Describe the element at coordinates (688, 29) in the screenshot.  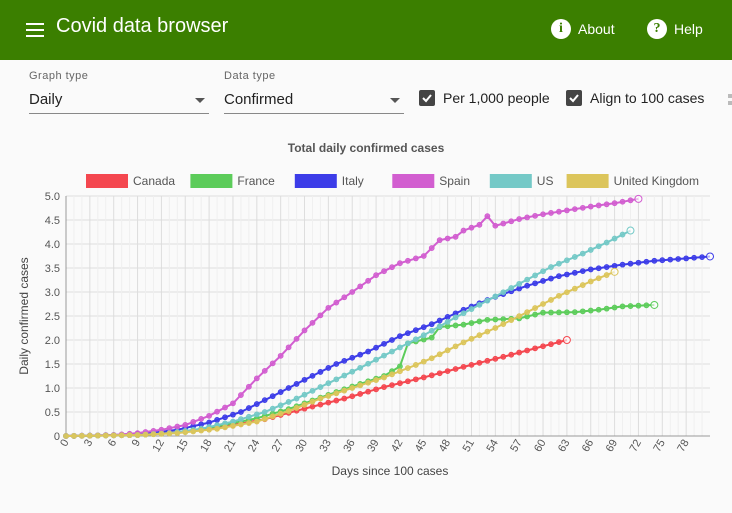
I see `help-label: Help` at that location.